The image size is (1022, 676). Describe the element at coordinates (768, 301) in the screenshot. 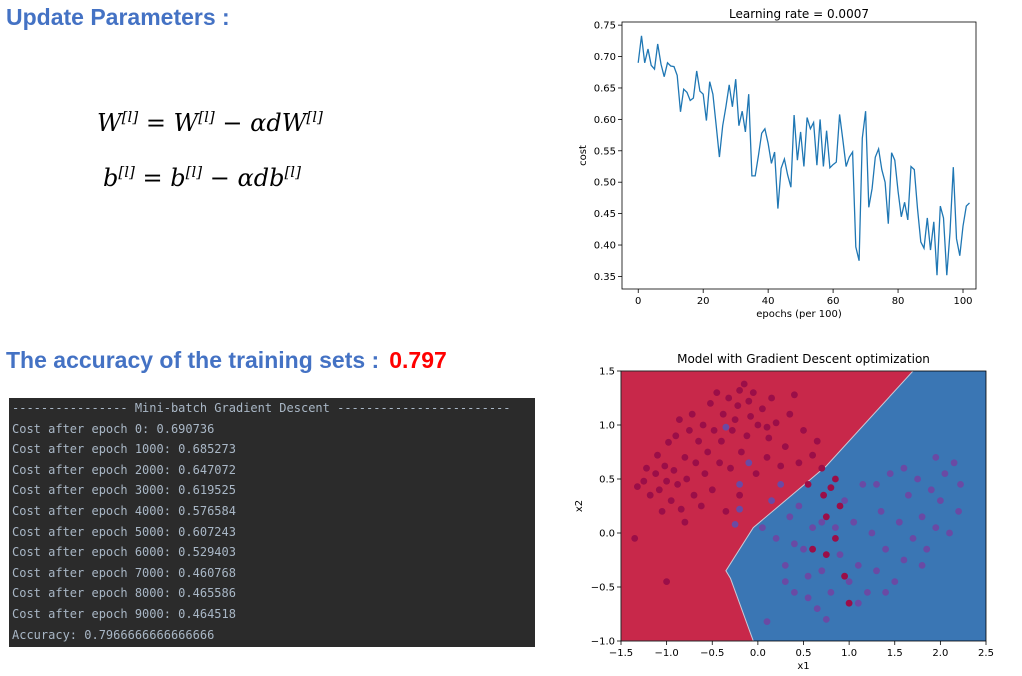

I see `x-tick-label: 40` at that location.